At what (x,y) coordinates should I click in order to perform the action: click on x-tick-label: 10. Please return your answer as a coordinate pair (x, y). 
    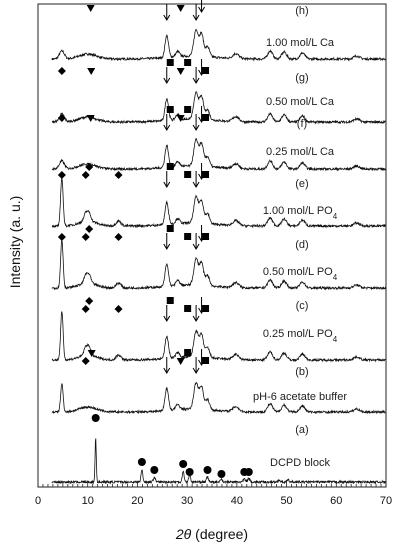
    Looking at the image, I should click on (88, 501).